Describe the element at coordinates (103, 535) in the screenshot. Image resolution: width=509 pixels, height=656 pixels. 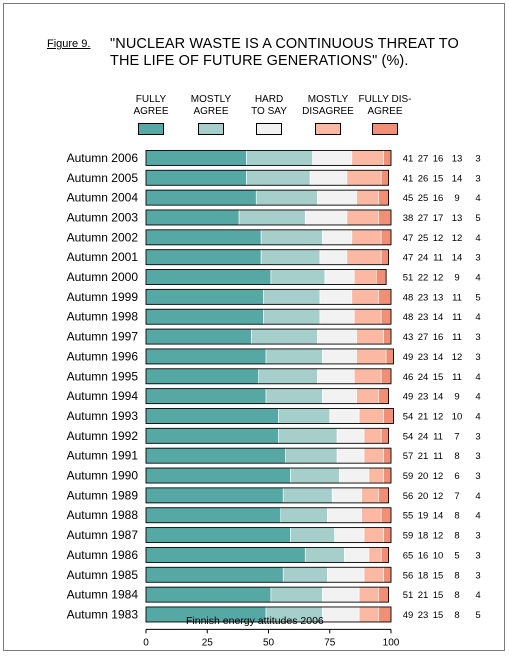
I see `category-label: Autumn 1987` at that location.